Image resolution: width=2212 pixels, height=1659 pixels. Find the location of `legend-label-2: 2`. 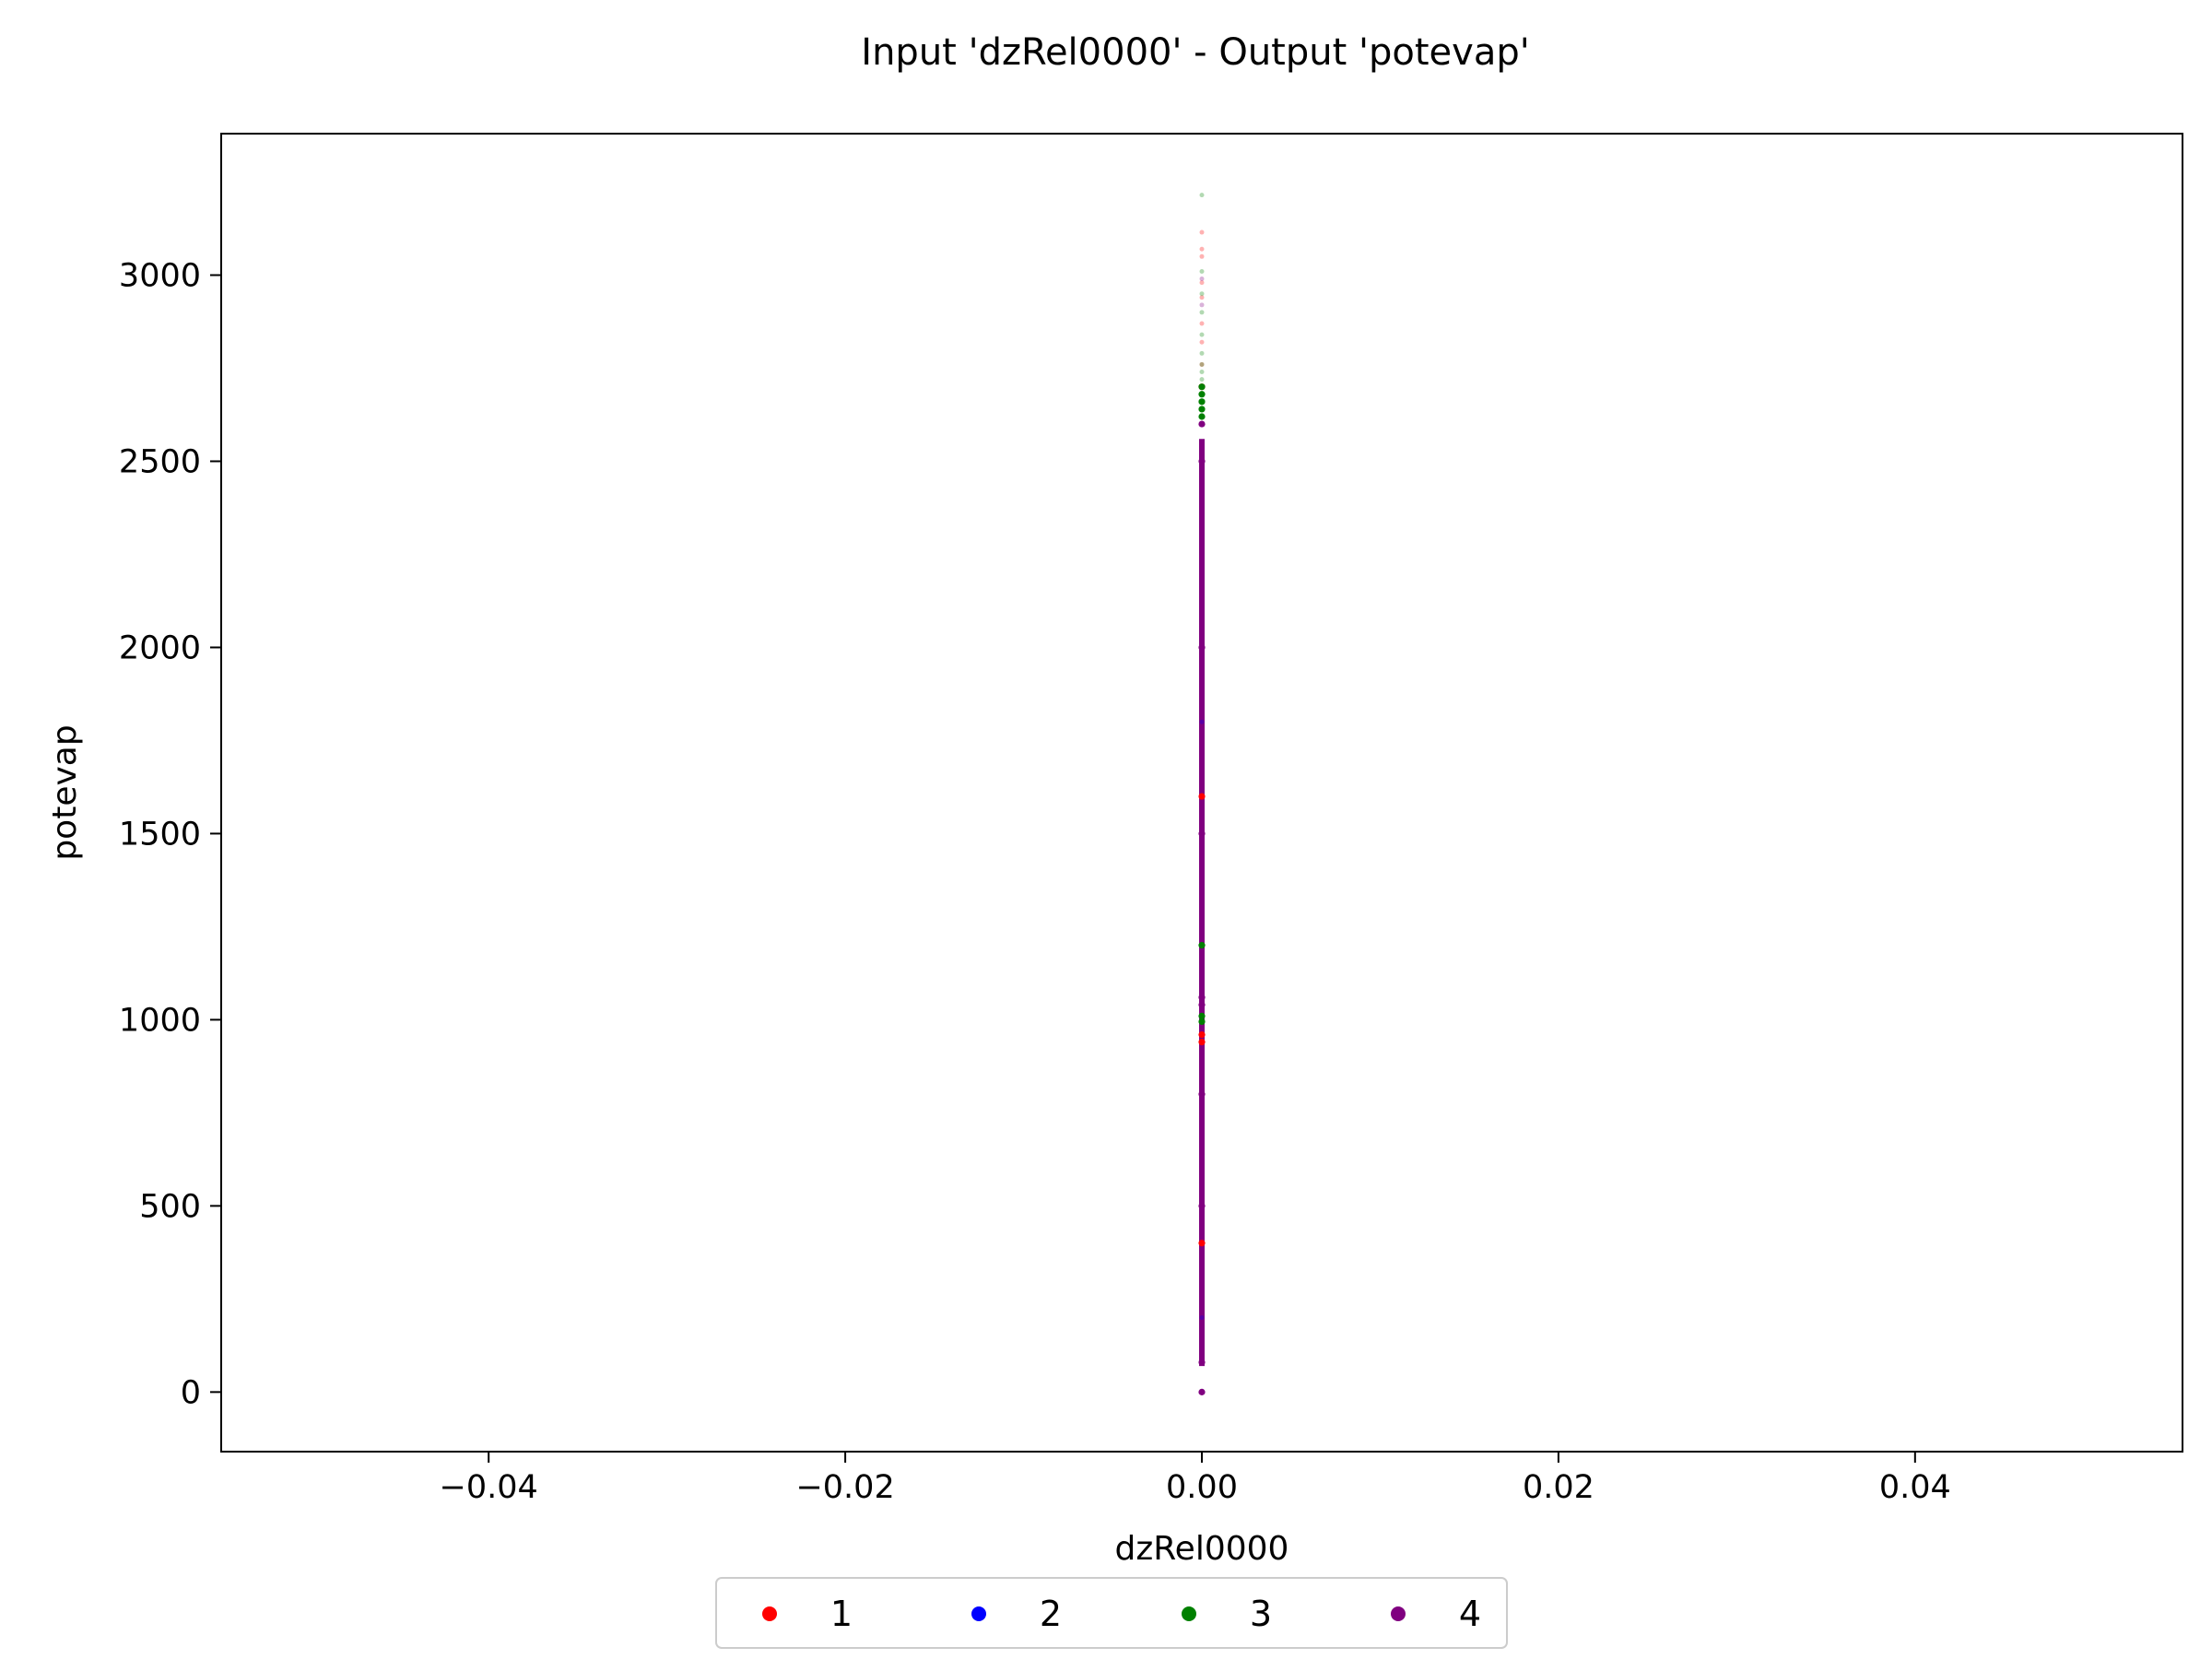

legend-label-2: 2 is located at coordinates (1051, 1614).